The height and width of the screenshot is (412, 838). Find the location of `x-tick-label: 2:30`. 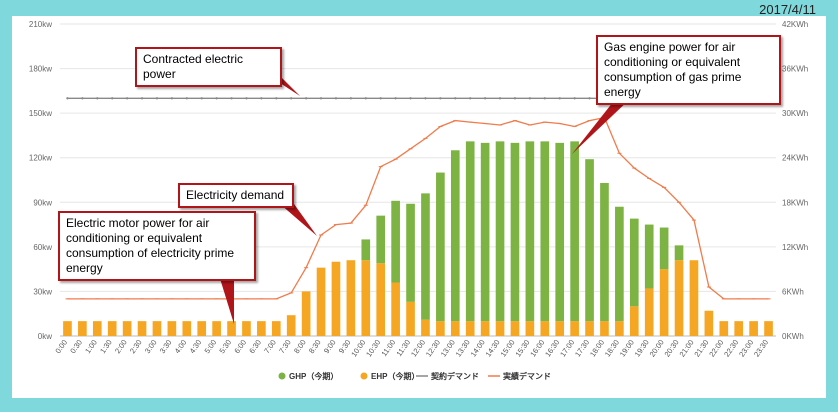

x-tick-label: 2:30 is located at coordinates (136, 346).